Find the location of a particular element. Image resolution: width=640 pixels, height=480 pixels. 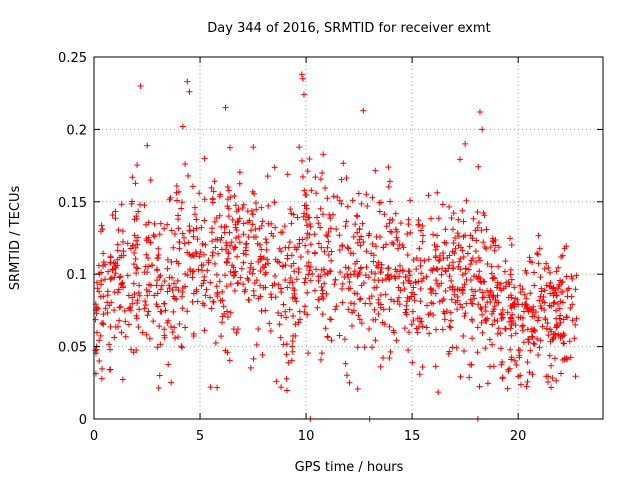

y-axis-label: SRMTID / TECUs is located at coordinates (15, 238).